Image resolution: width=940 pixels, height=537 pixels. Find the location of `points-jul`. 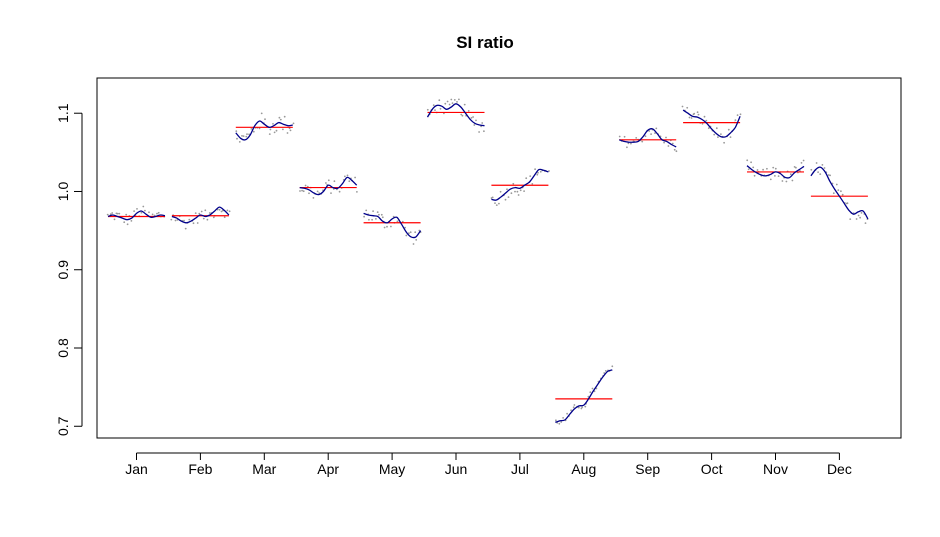

points-jul is located at coordinates (520, 187).